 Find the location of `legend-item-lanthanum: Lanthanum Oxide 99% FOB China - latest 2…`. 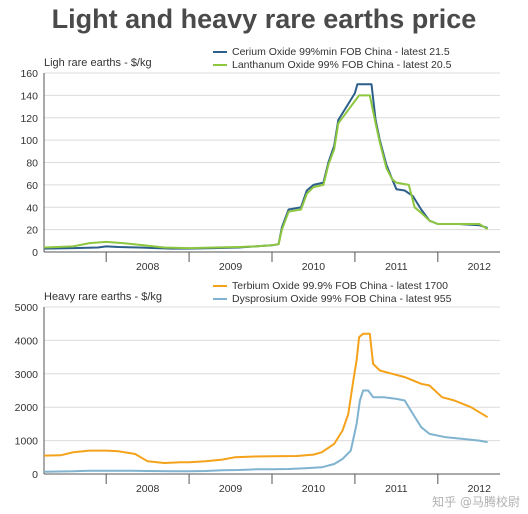

legend-item-lanthanum: Lanthanum Oxide 99% FOB China - latest 2… is located at coordinates (332, 64).